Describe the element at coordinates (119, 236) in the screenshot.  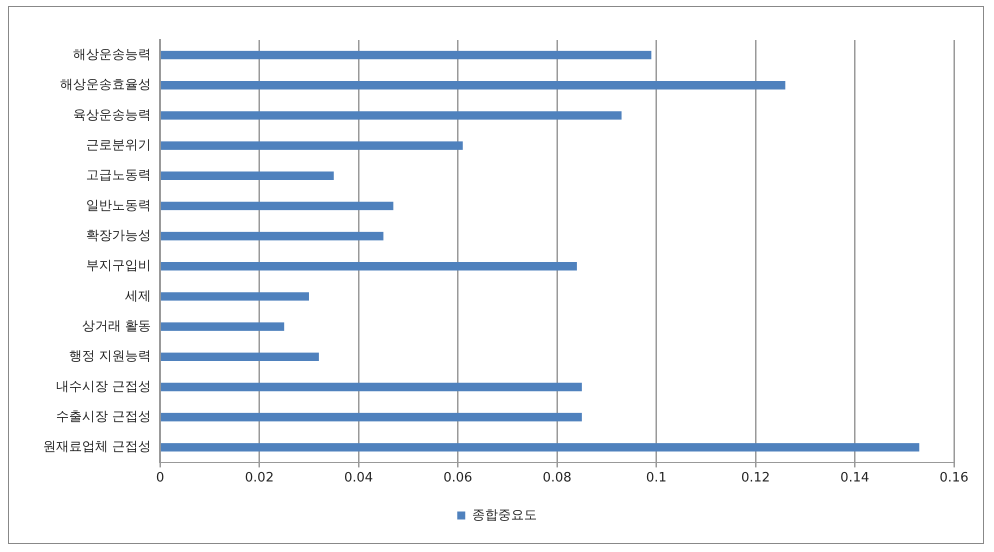
I see `y-tick-label: 확장가능성` at that location.